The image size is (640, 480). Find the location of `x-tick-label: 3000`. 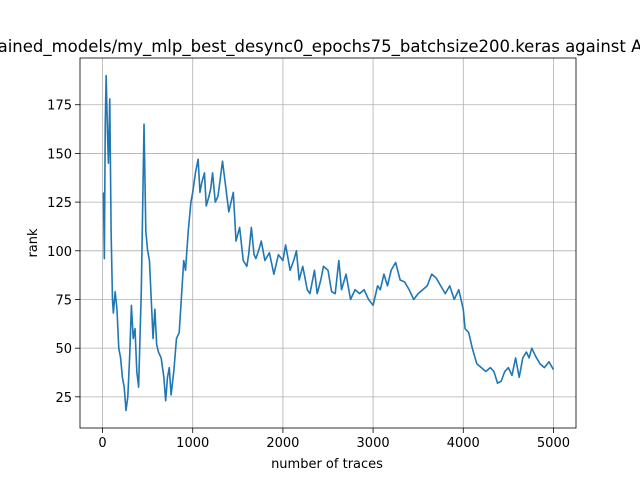

x-tick-label: 3000 is located at coordinates (373, 443).